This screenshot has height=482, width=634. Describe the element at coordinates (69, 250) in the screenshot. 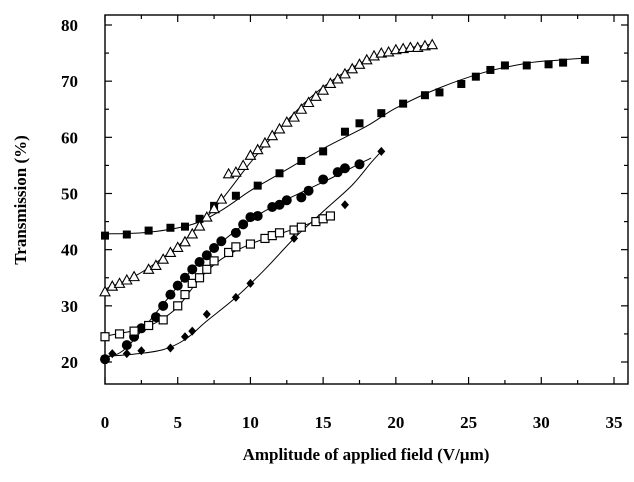

I see `y-tick-label: 40` at that location.